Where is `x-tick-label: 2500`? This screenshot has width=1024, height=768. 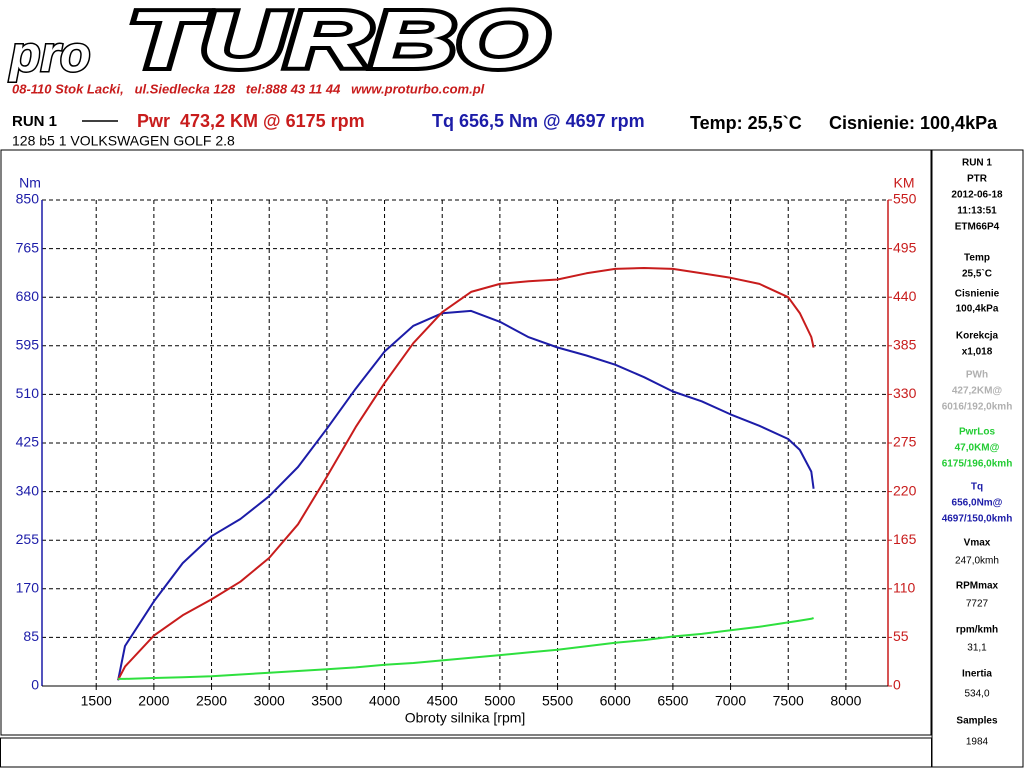
x-tick-label: 2500 is located at coordinates (211, 701).